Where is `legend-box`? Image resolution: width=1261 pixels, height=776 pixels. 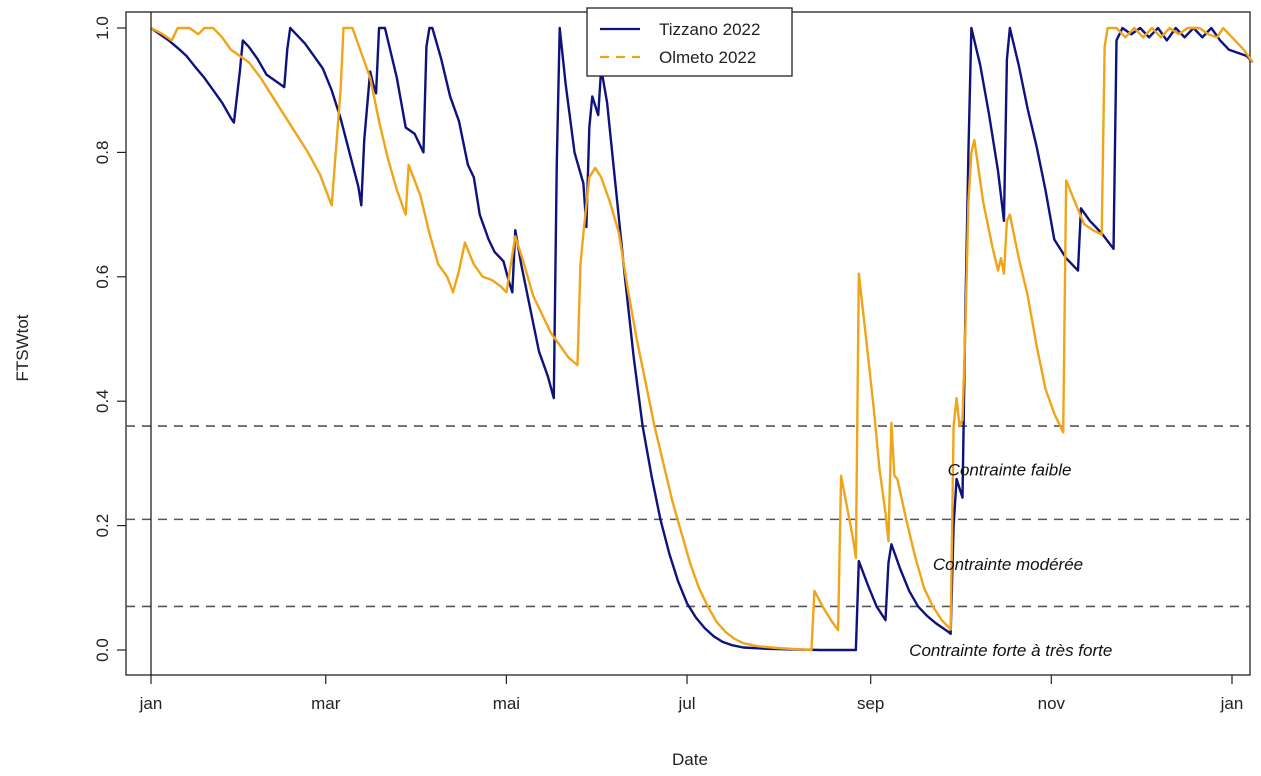 legend-box is located at coordinates (689, 42).